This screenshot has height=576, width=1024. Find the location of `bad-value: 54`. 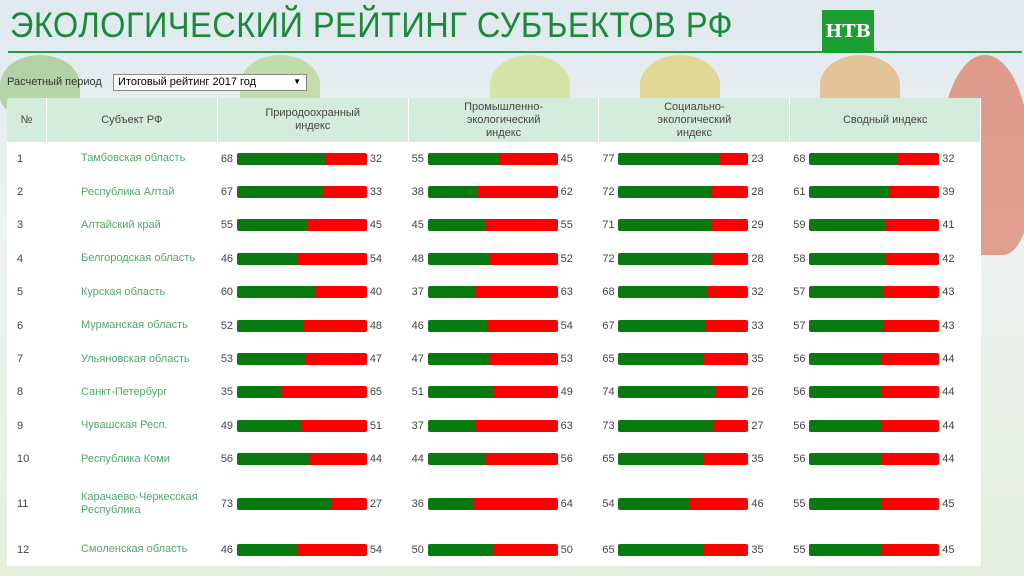

bad-value: 54 is located at coordinates (376, 258).